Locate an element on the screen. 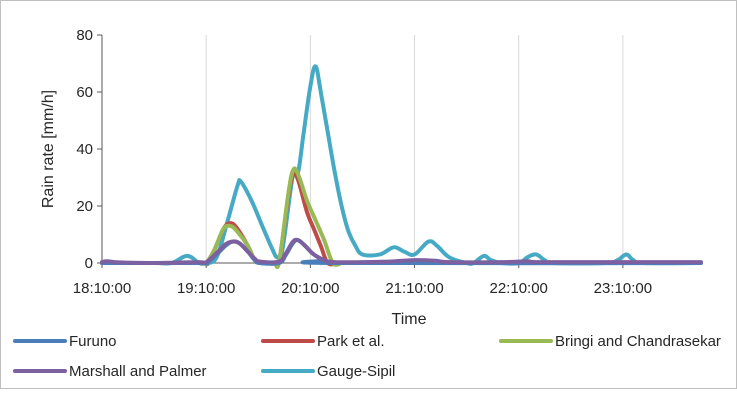 The height and width of the screenshot is (395, 737). legend-label-furuno: Furuno is located at coordinates (93, 341).